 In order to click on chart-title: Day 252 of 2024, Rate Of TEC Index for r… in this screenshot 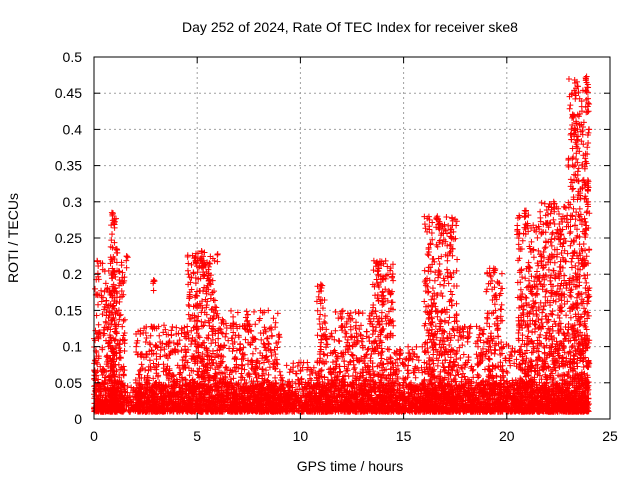, I will do `click(350, 27)`.